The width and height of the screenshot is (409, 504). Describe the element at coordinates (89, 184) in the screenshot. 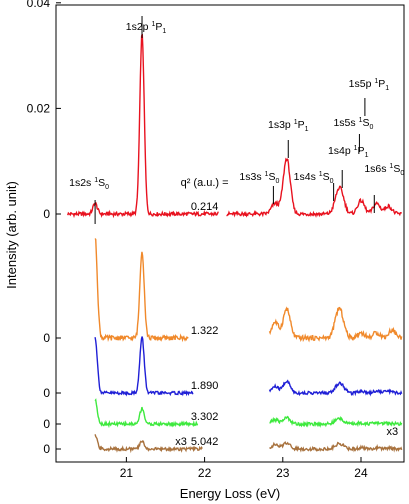

I see `peak-label: 1s2s 1S0` at that location.